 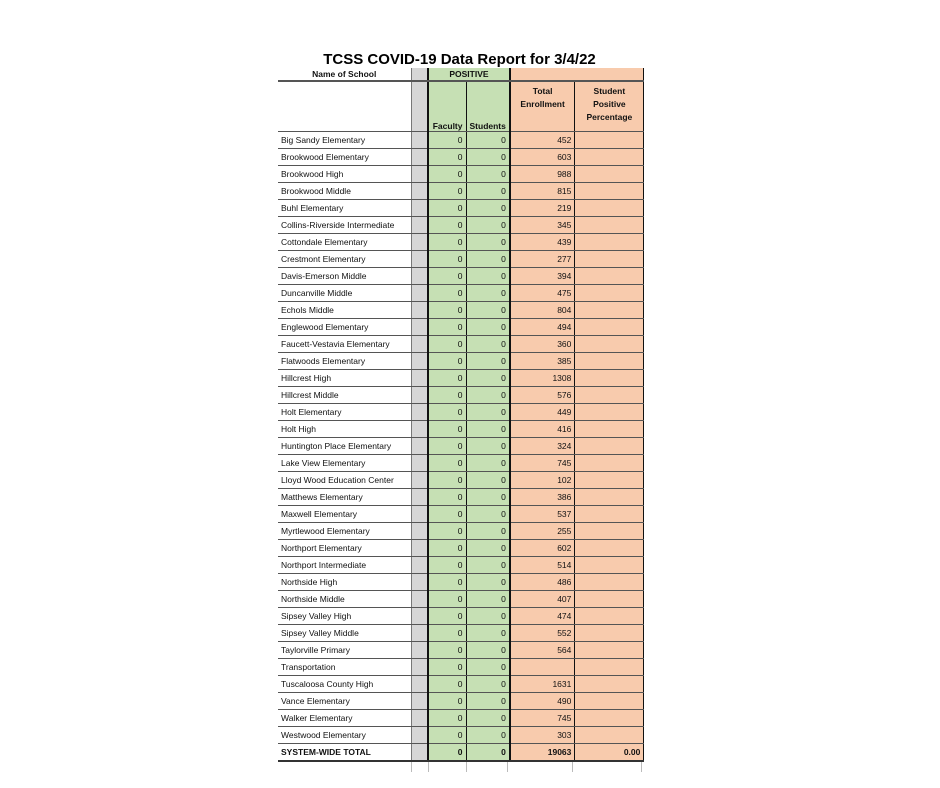 I want to click on enrollment-cell: 494, so click(x=542, y=327).